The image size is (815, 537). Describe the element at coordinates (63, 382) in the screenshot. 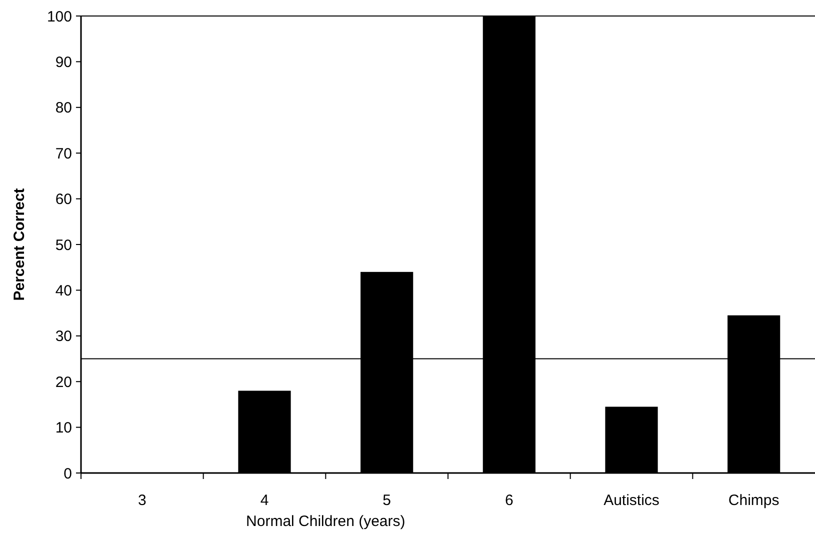

I see `y-tick-label: 20` at that location.